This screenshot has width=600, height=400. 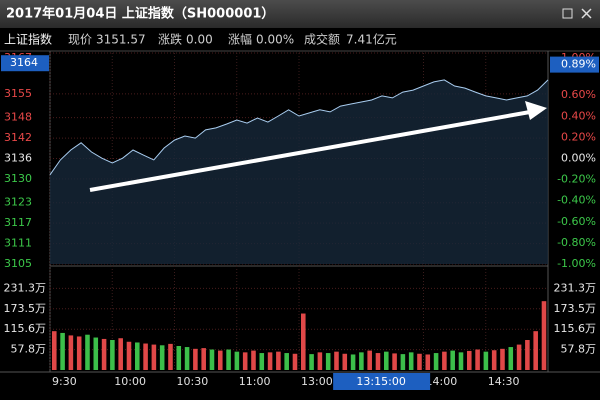 I want to click on x-tick-label: 14:00, so click(x=442, y=381).